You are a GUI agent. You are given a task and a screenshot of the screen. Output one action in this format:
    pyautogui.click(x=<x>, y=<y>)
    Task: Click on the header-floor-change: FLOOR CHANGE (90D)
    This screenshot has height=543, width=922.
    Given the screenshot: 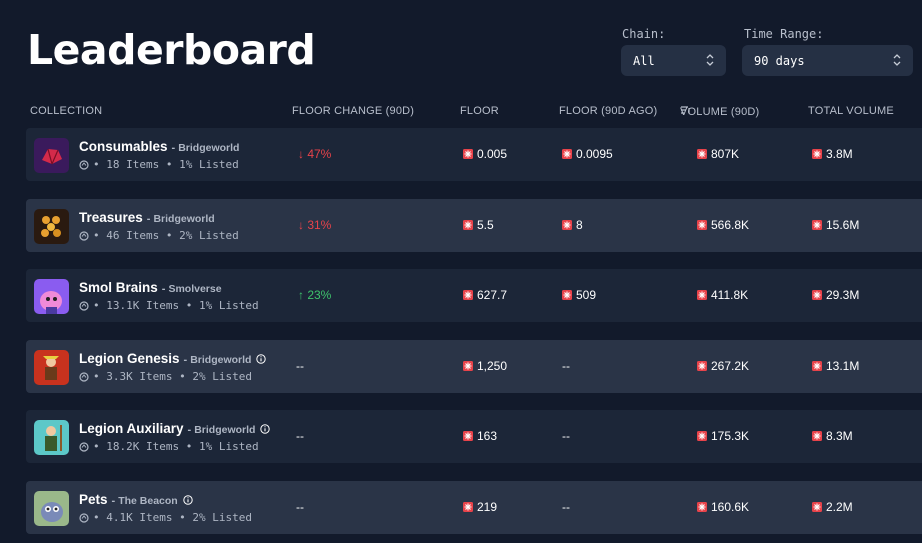 What is the action you would take?
    pyautogui.click(x=353, y=111)
    